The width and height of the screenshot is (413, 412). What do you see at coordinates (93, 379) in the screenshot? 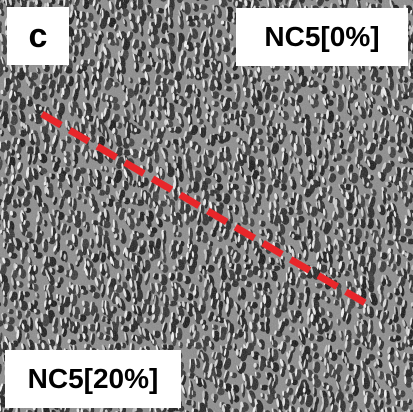
I see `sample-label-bottom-left: NC5[20%]` at bounding box center [93, 379].